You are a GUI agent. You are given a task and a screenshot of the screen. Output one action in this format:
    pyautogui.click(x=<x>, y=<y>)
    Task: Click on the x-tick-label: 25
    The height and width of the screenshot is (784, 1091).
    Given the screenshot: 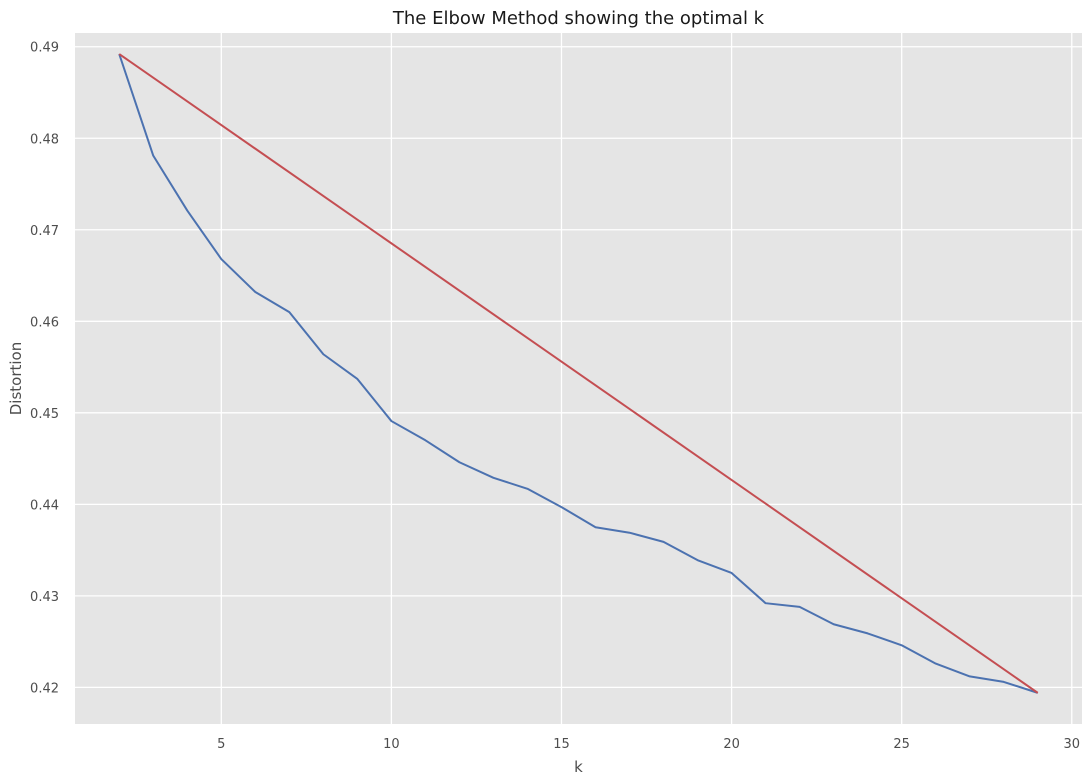 What is the action you would take?
    pyautogui.click(x=901, y=744)
    